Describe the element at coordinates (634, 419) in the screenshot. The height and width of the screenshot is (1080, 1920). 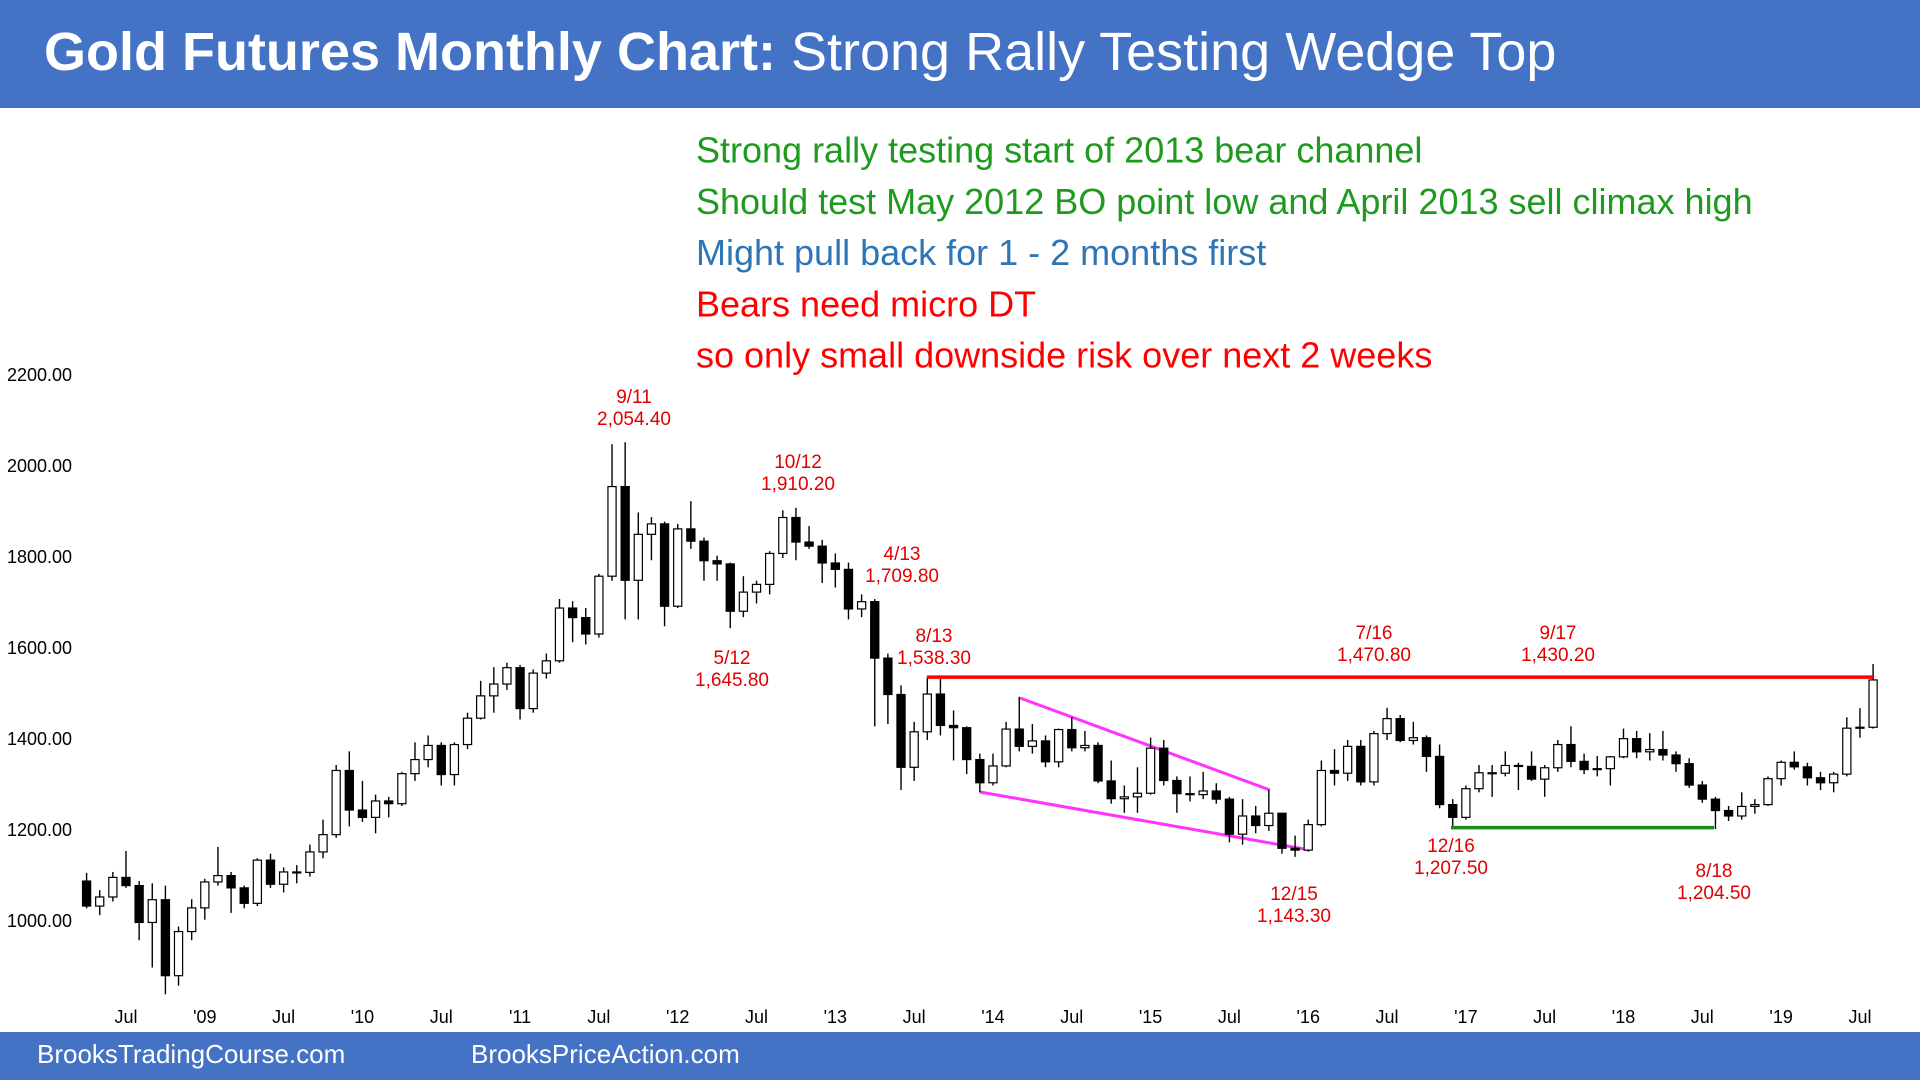
I see `annotation-price: 2,054.40` at that location.